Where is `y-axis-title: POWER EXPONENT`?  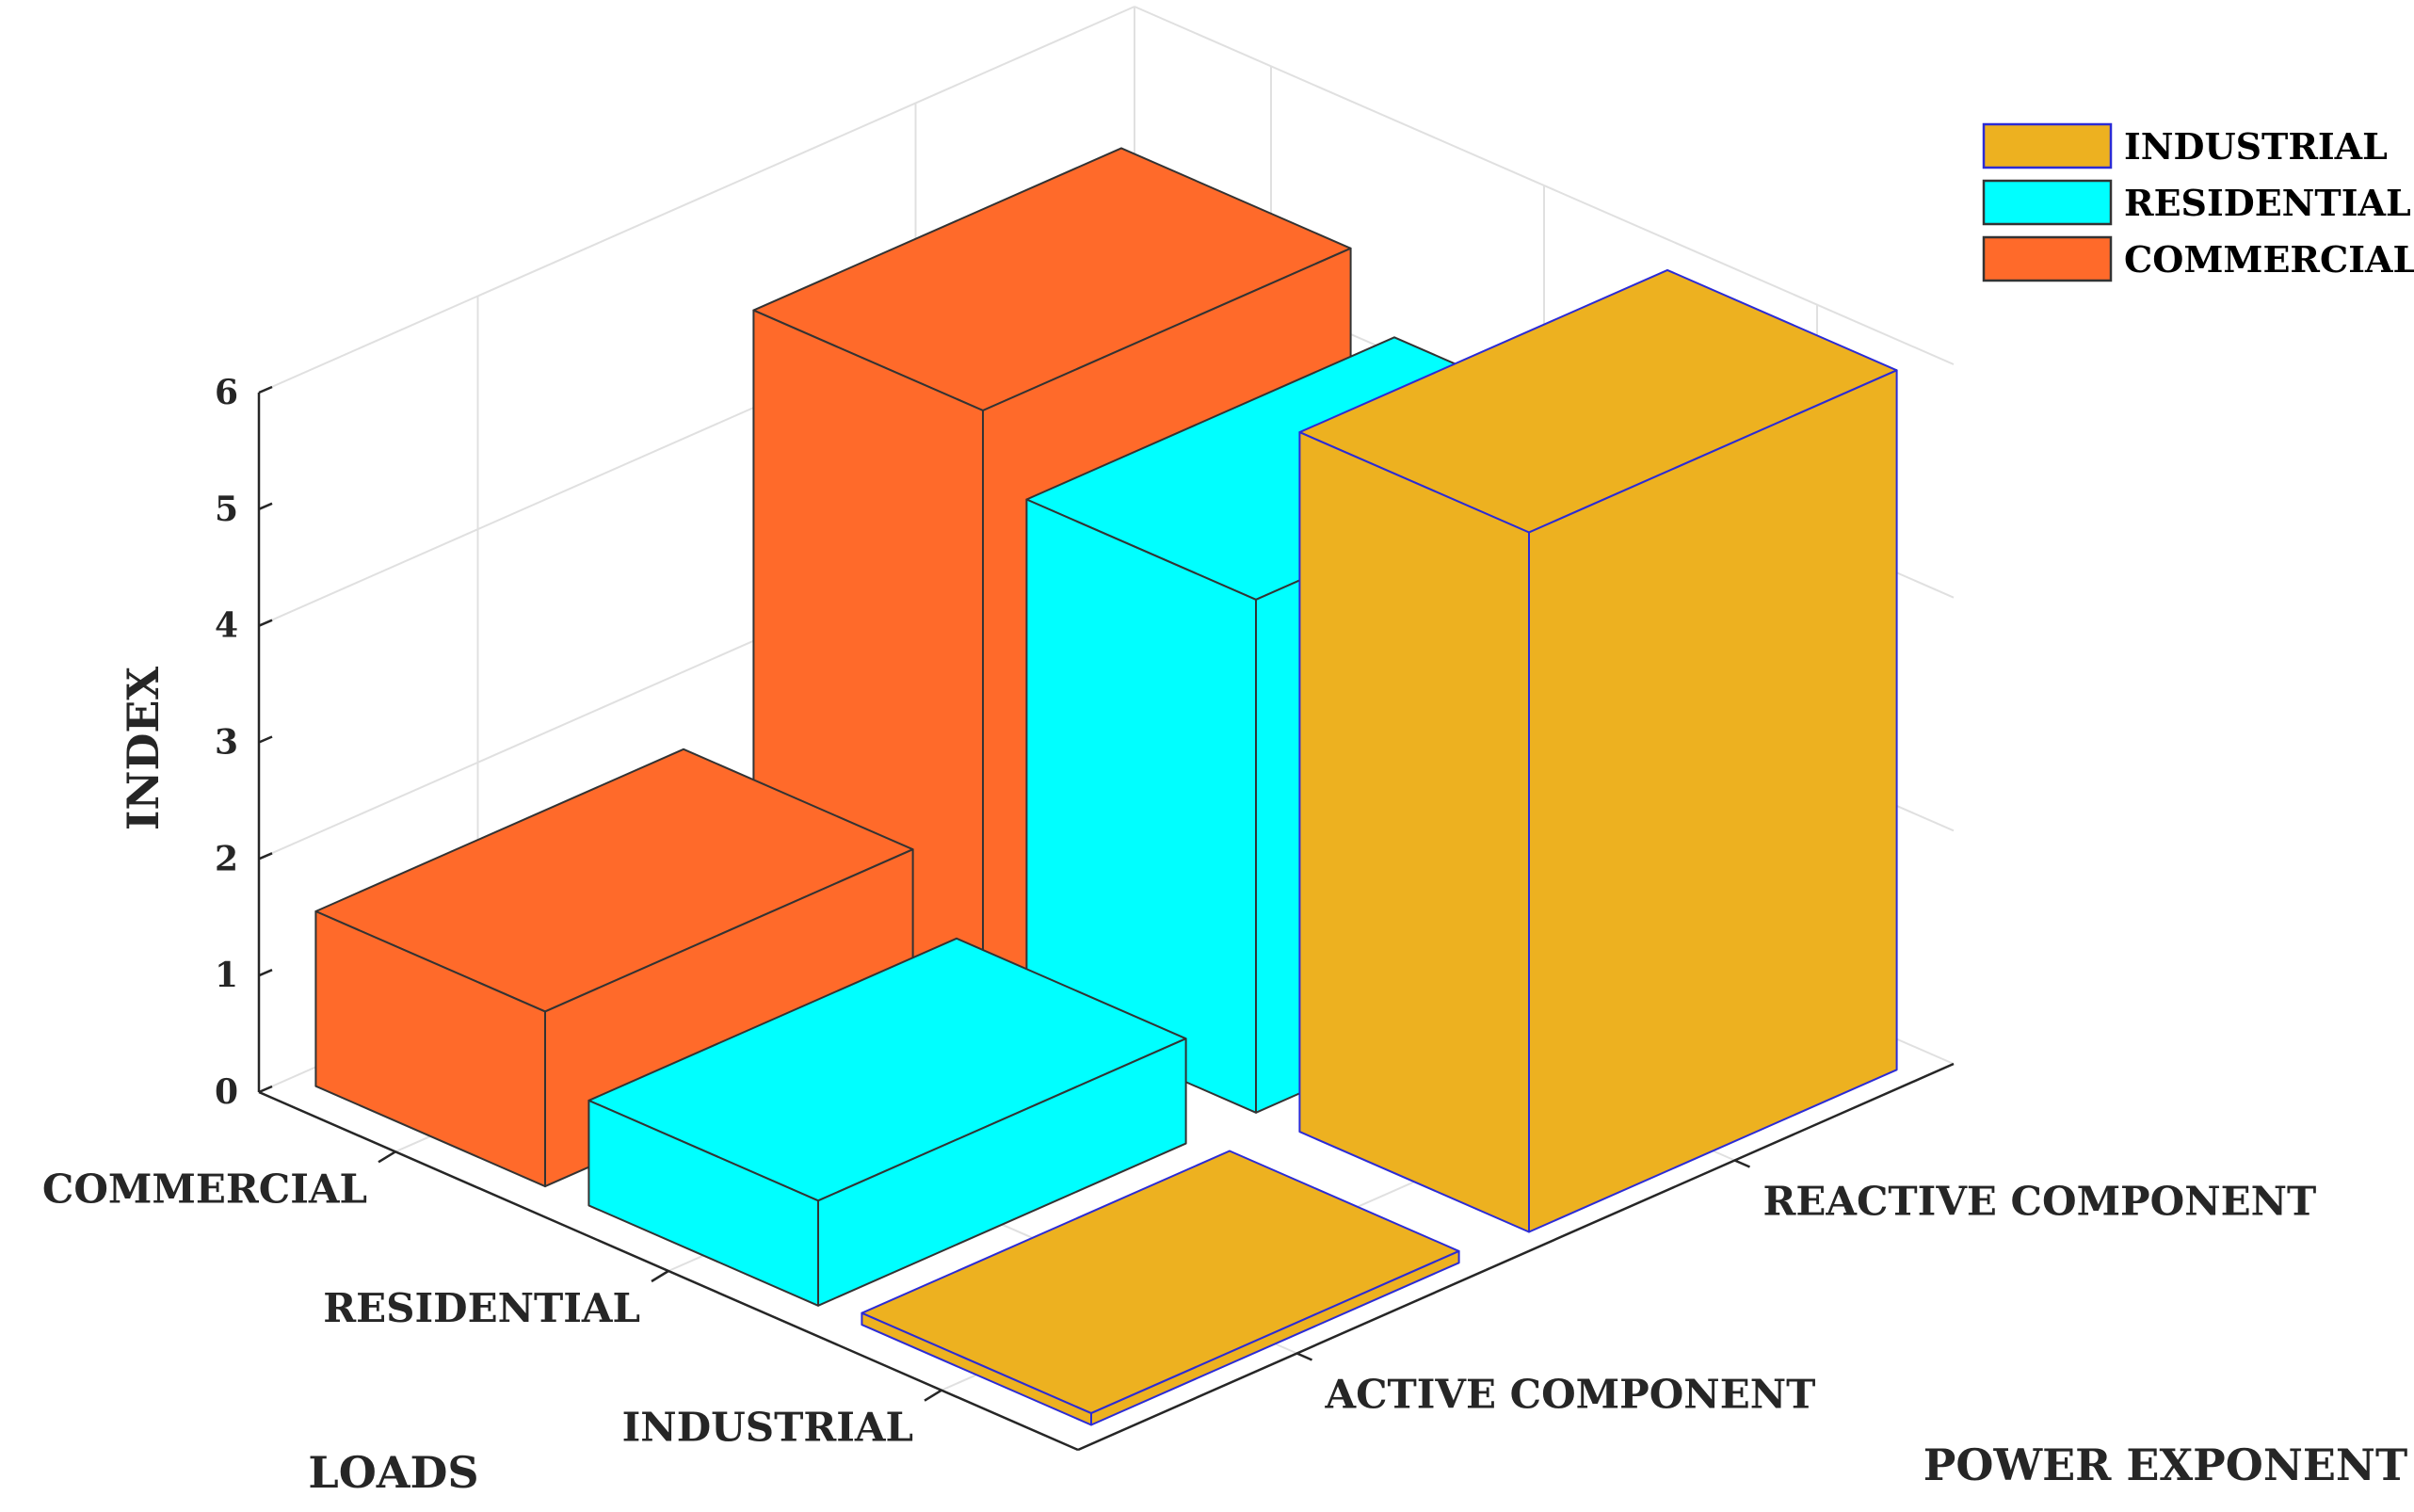 y-axis-title: POWER EXPONENT is located at coordinates (2165, 1465).